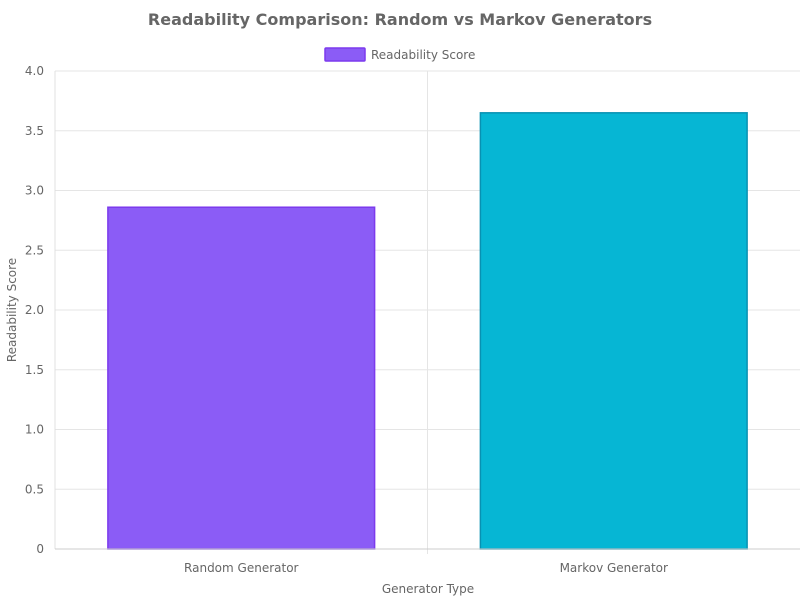 This screenshot has height=600, width=800. I want to click on y-tick-label: 2.5, so click(34, 250).